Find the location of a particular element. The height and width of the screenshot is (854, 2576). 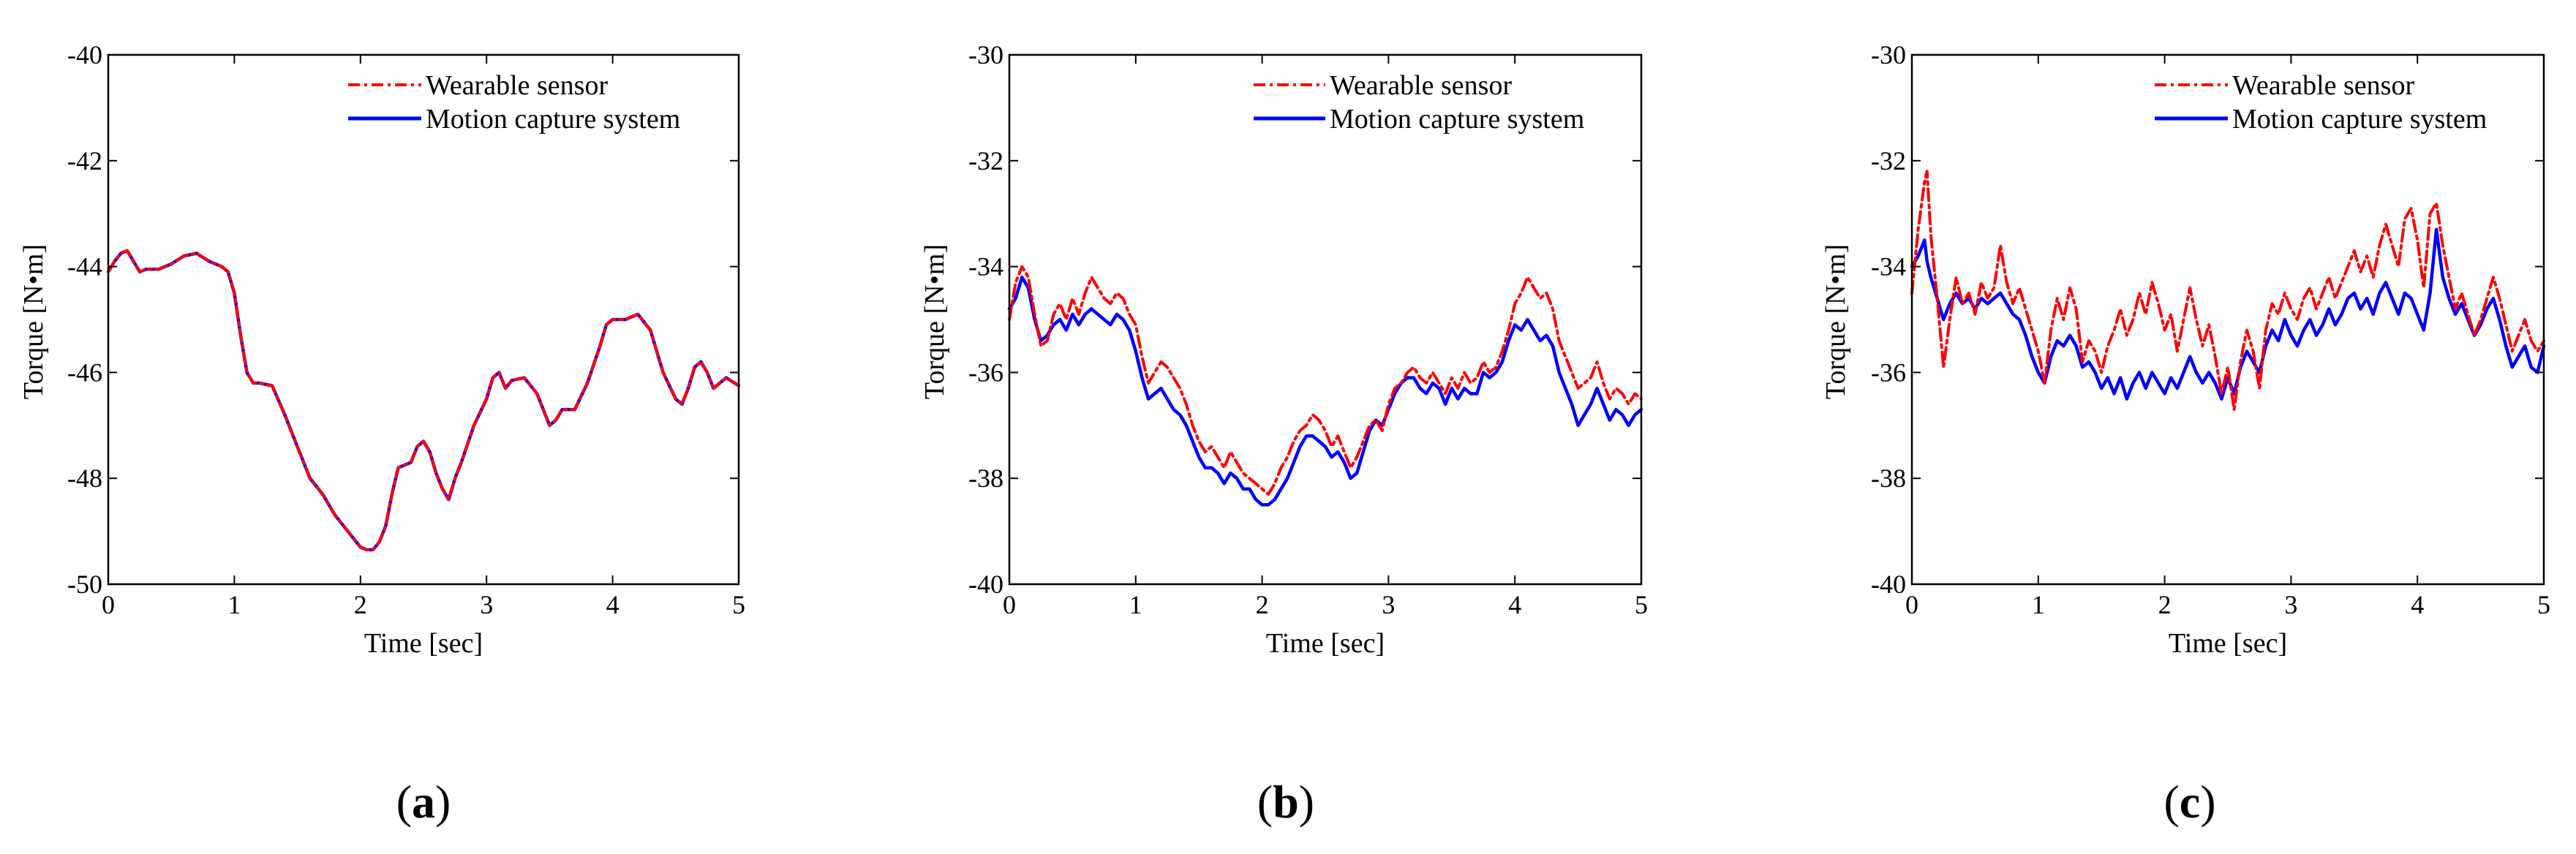

y-tick-label-a: -50 is located at coordinates (84, 584).